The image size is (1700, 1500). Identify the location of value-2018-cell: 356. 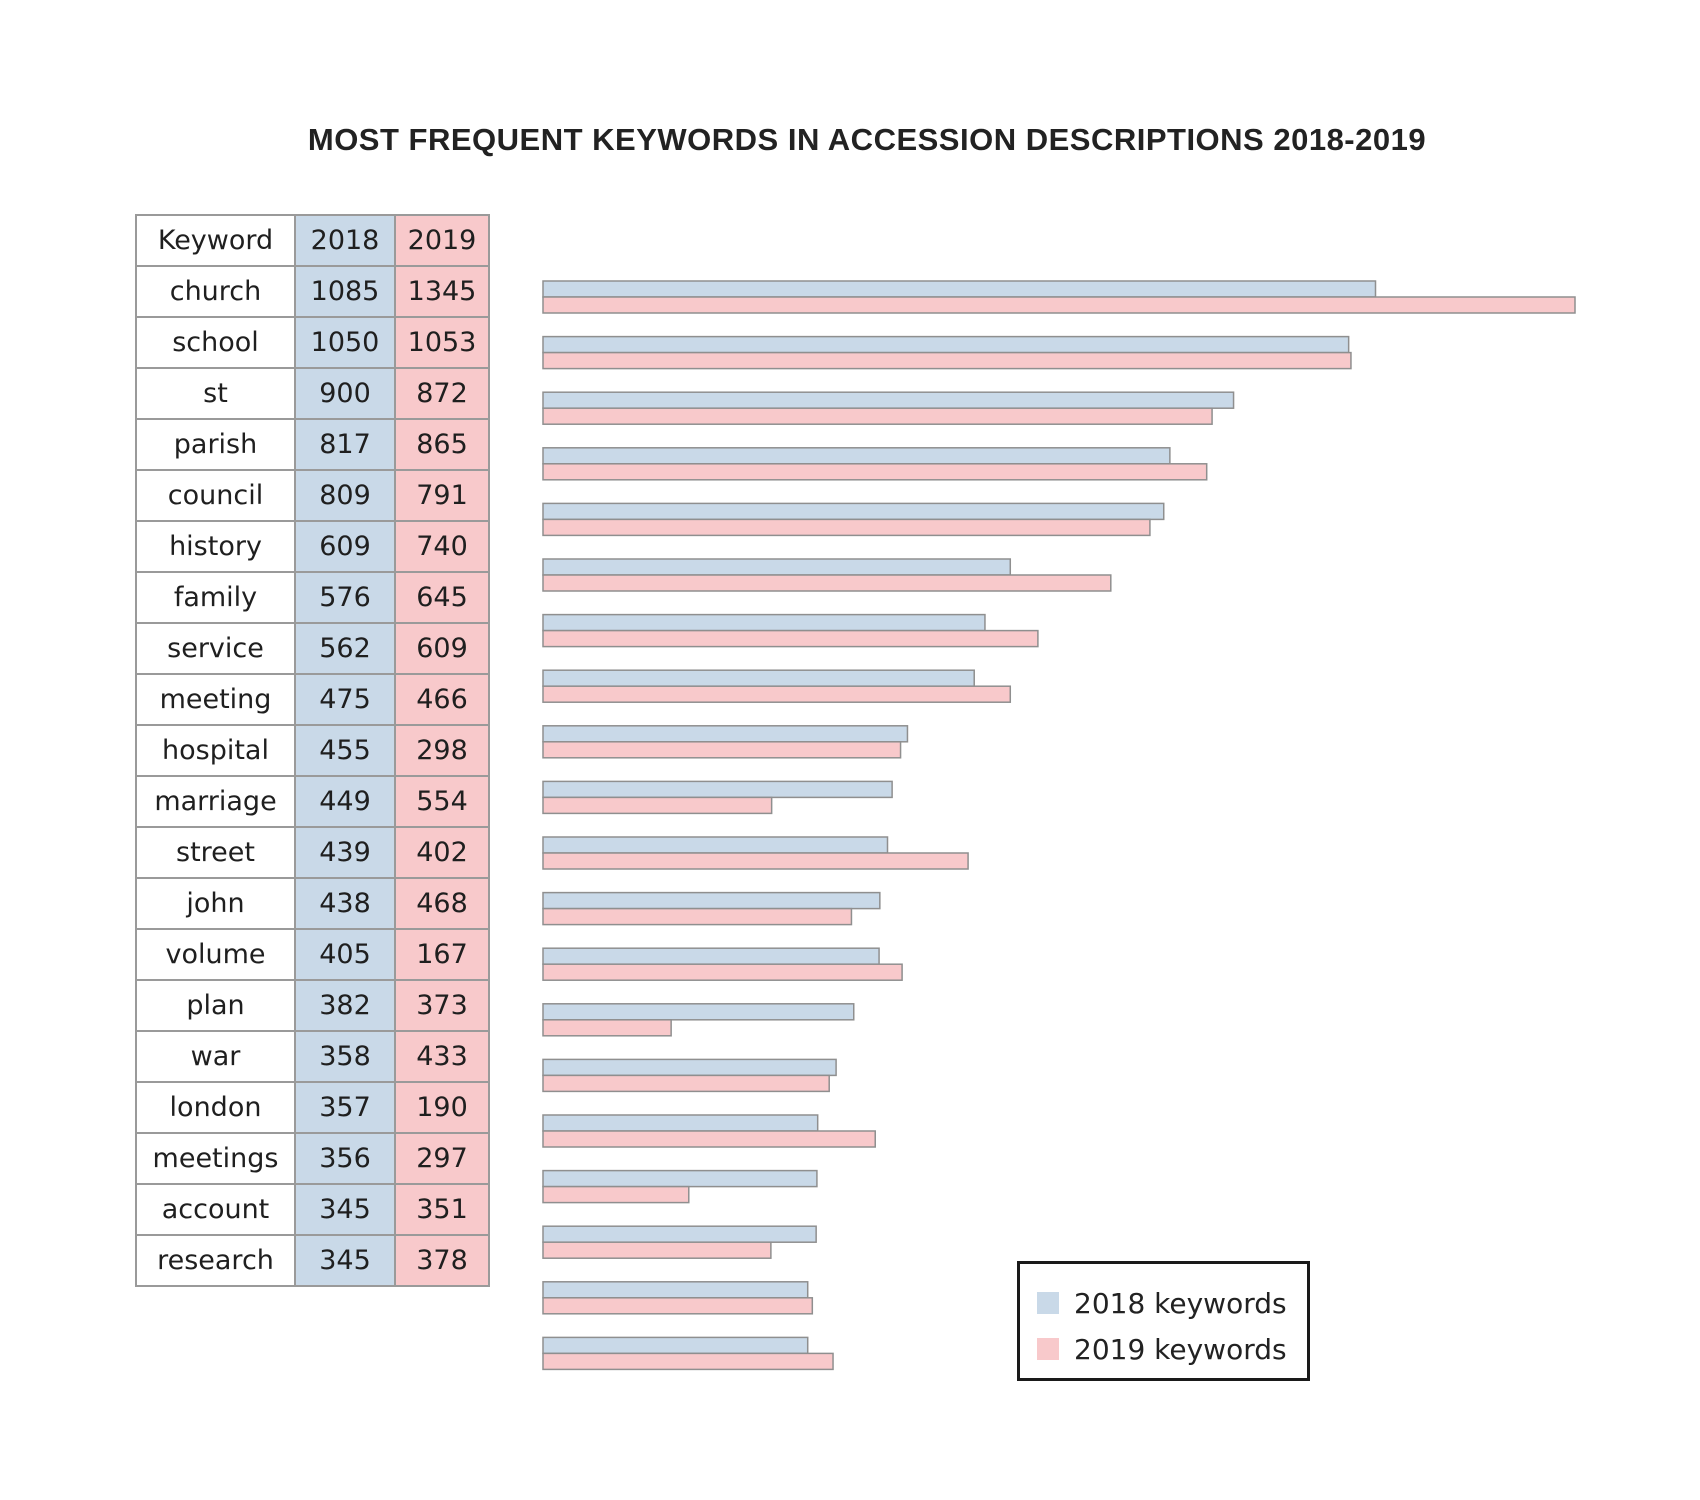
(345, 1158).